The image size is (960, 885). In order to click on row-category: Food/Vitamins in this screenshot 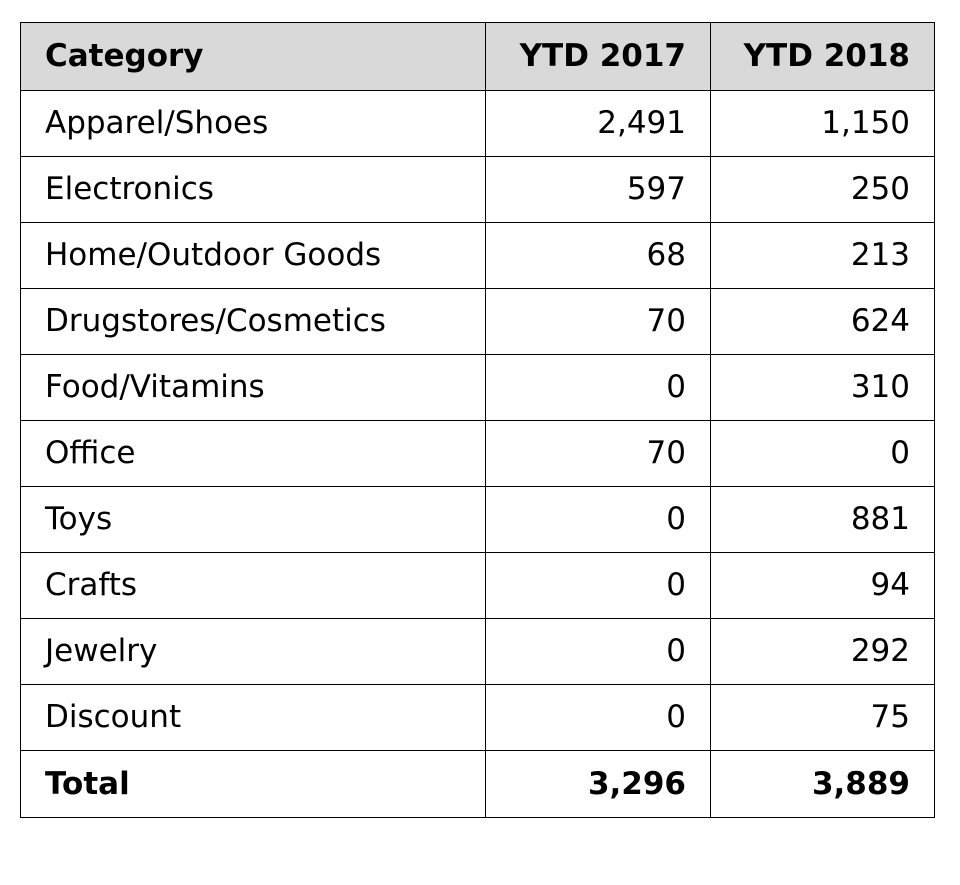, I will do `click(253, 387)`.